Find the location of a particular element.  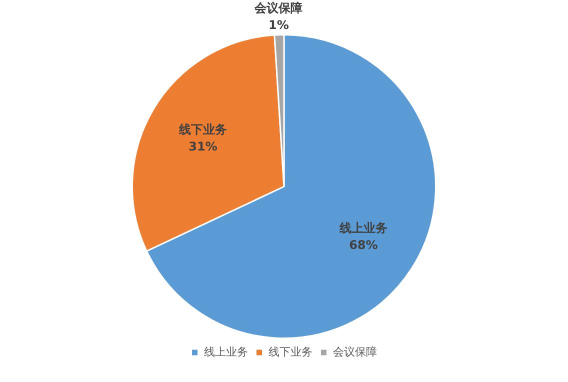

legend-label: 会议保障 is located at coordinates (354, 351).